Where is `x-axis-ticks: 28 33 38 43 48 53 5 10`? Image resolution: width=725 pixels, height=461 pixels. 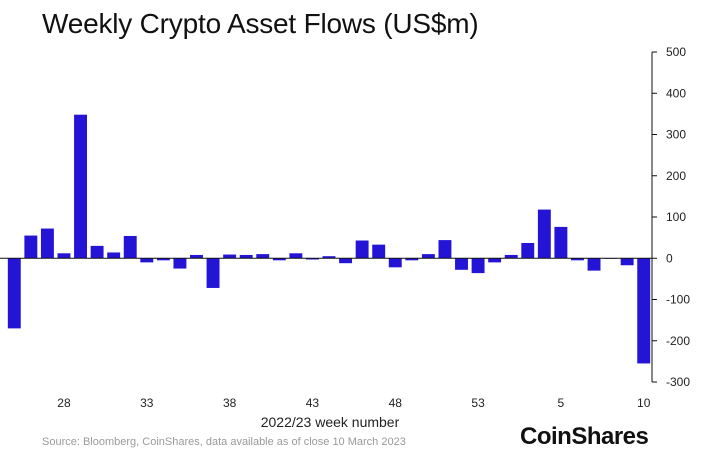 x-axis-ticks: 28 33 38 43 48 53 5 10 is located at coordinates (353, 403).